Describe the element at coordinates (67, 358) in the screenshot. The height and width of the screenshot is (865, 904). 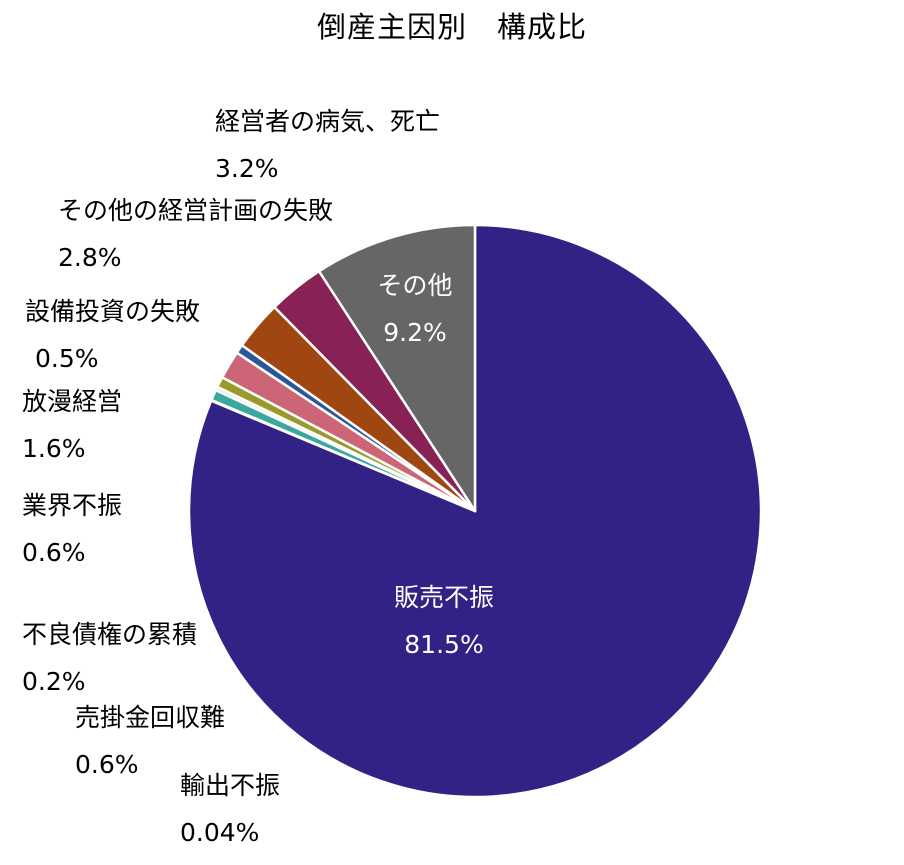
I see `label-capex-failure-value: 0.5%` at that location.